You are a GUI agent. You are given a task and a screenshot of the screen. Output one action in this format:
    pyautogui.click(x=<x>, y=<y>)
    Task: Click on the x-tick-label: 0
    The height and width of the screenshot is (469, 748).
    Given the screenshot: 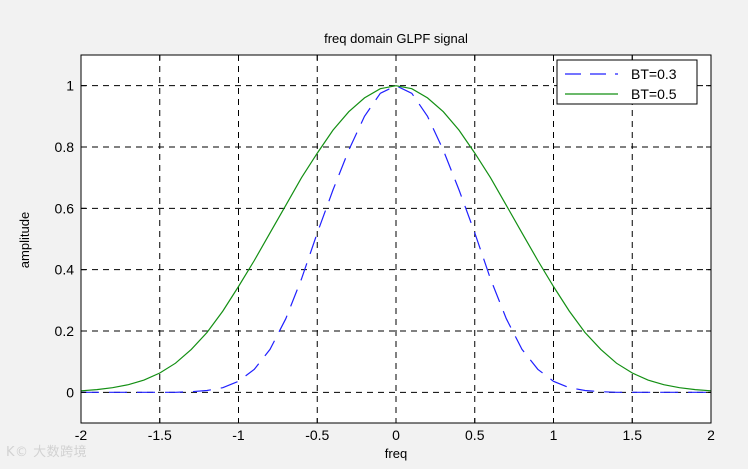 What is the action you would take?
    pyautogui.click(x=396, y=435)
    